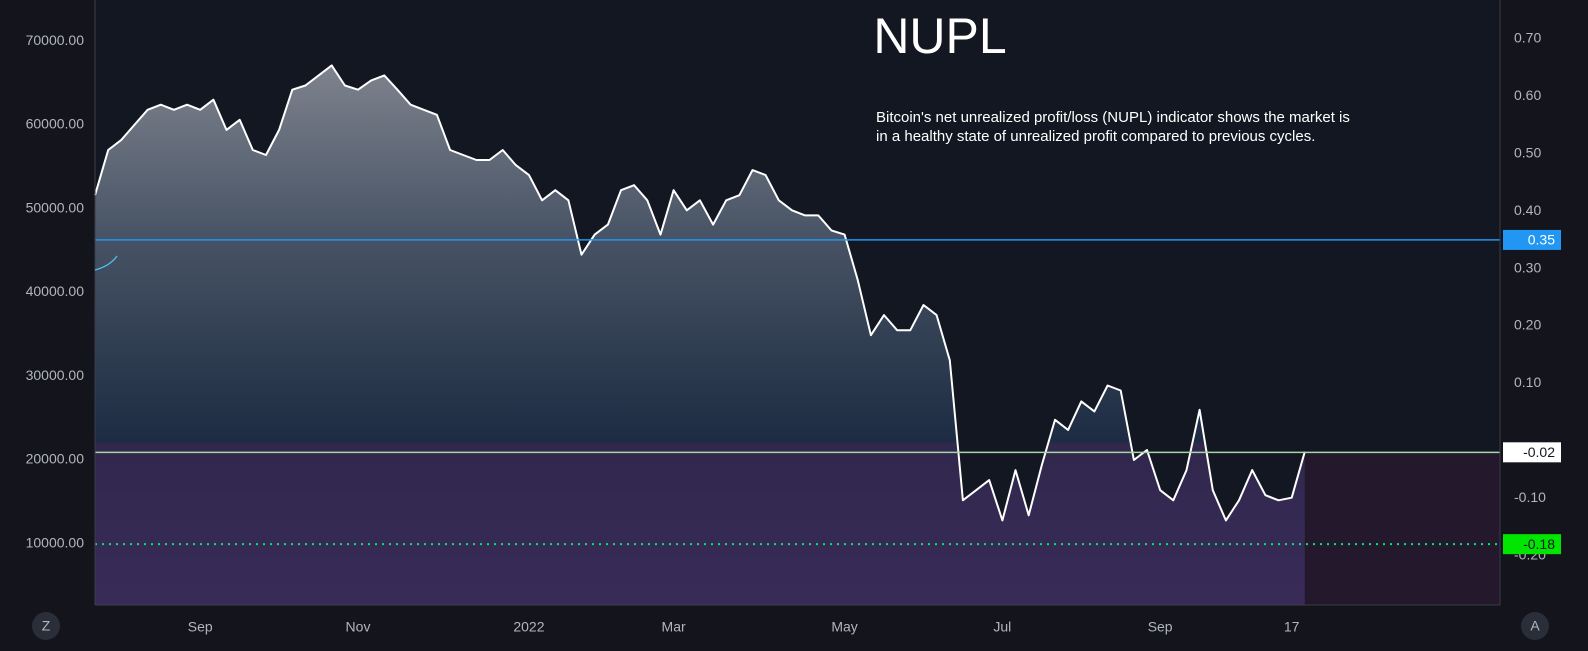 This screenshot has height=651, width=1588. I want to click on y2-tick-label: 0.20, so click(1527, 325).